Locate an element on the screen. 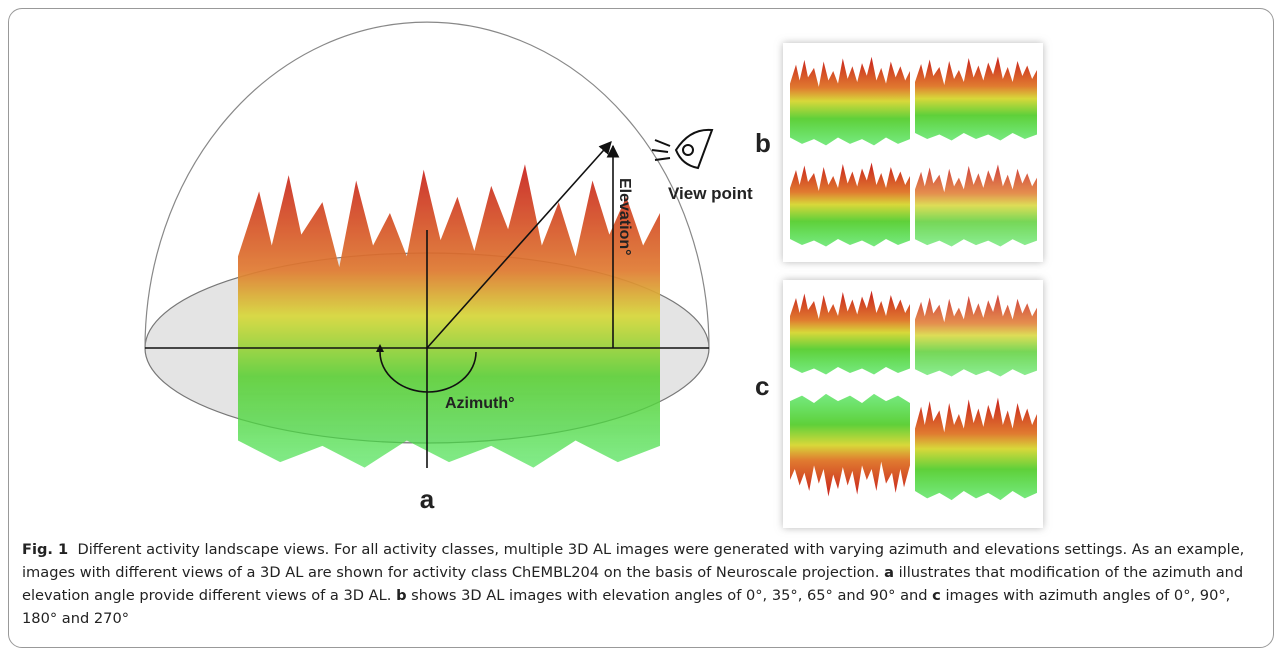 This screenshot has width=1284, height=648. caption-ref: c is located at coordinates (936, 595).